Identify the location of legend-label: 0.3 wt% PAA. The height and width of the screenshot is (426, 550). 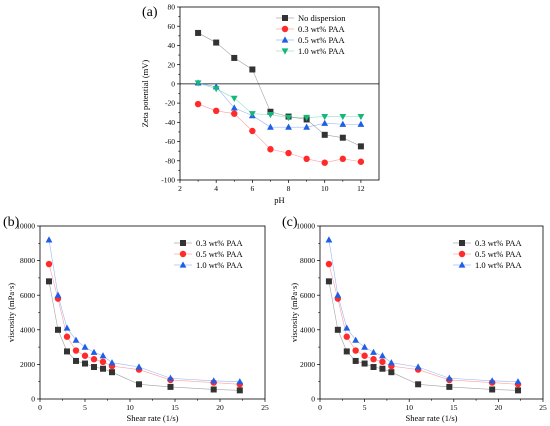
(499, 243).